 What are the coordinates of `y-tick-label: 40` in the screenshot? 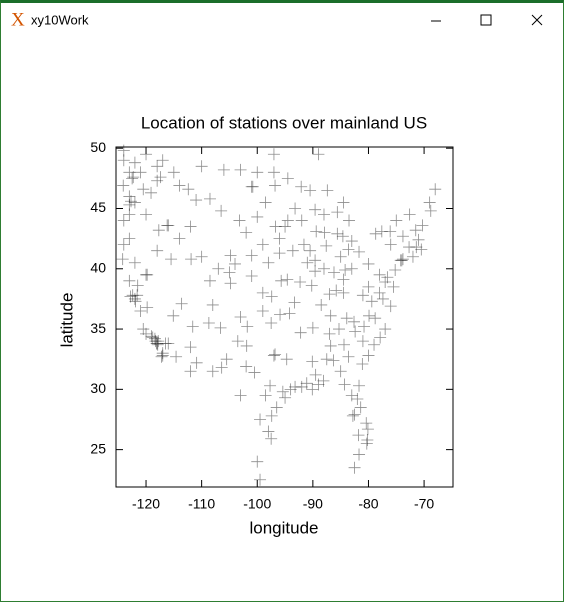 It's located at (98, 267).